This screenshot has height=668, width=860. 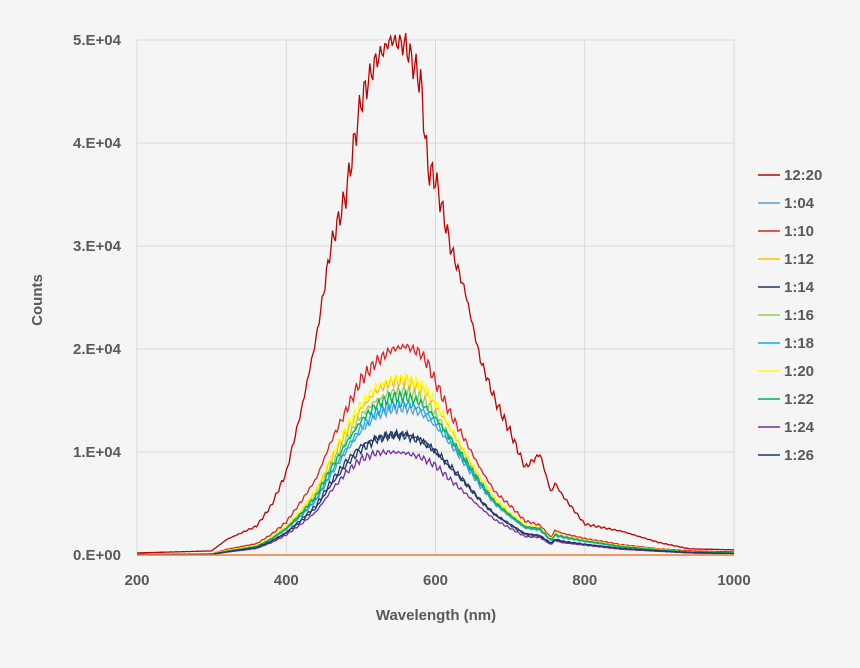 What do you see at coordinates (799, 287) in the screenshot?
I see `legend-label: 1:14` at bounding box center [799, 287].